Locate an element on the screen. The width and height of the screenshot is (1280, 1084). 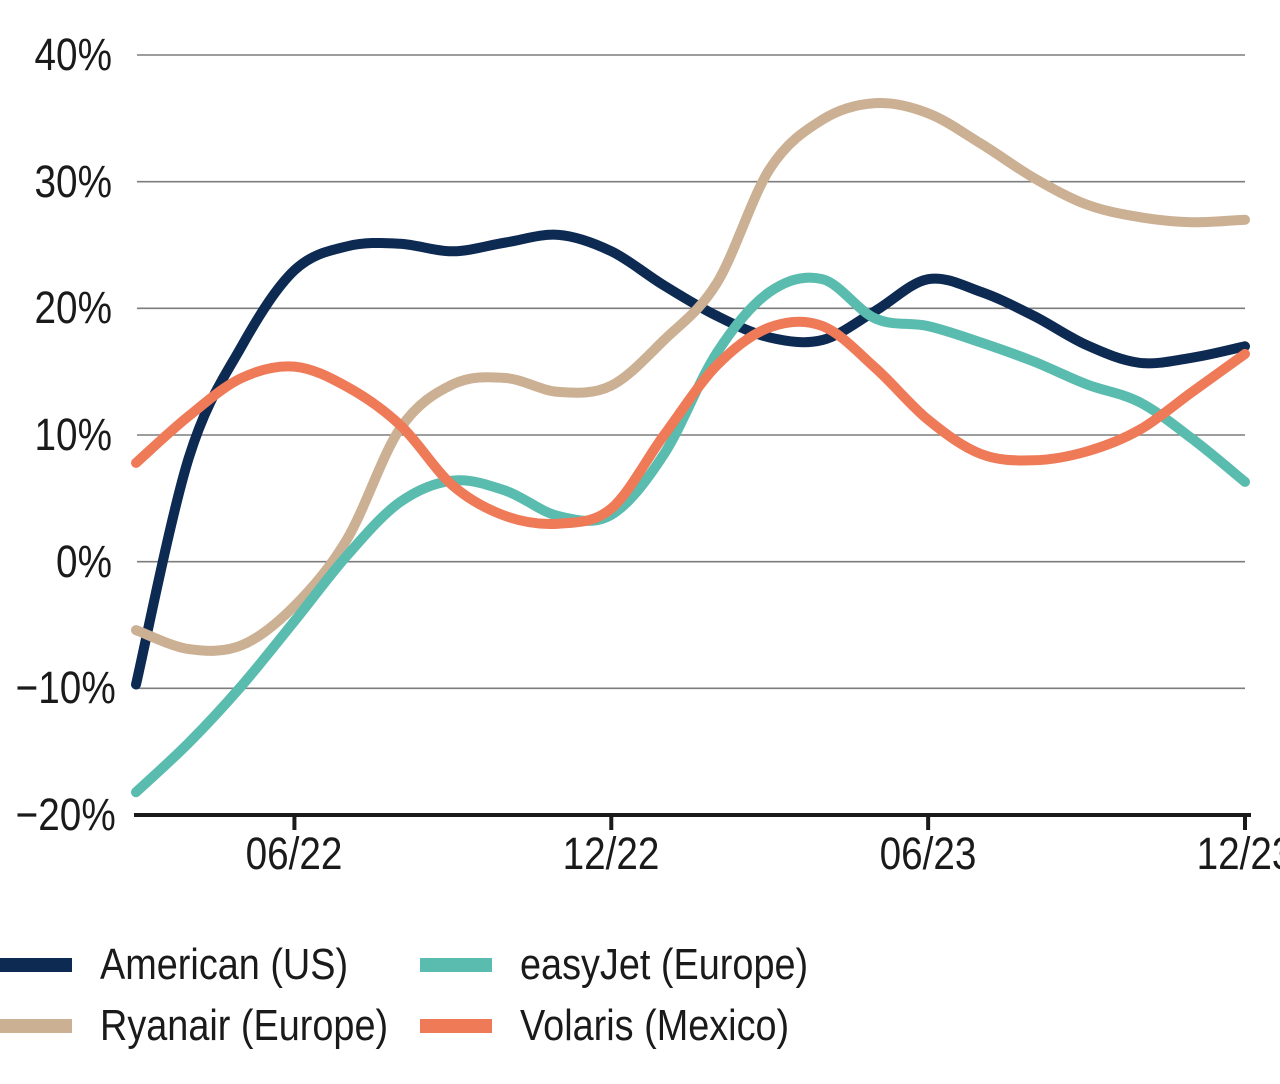
x-tick-label: 06/23 is located at coordinates (928, 853).